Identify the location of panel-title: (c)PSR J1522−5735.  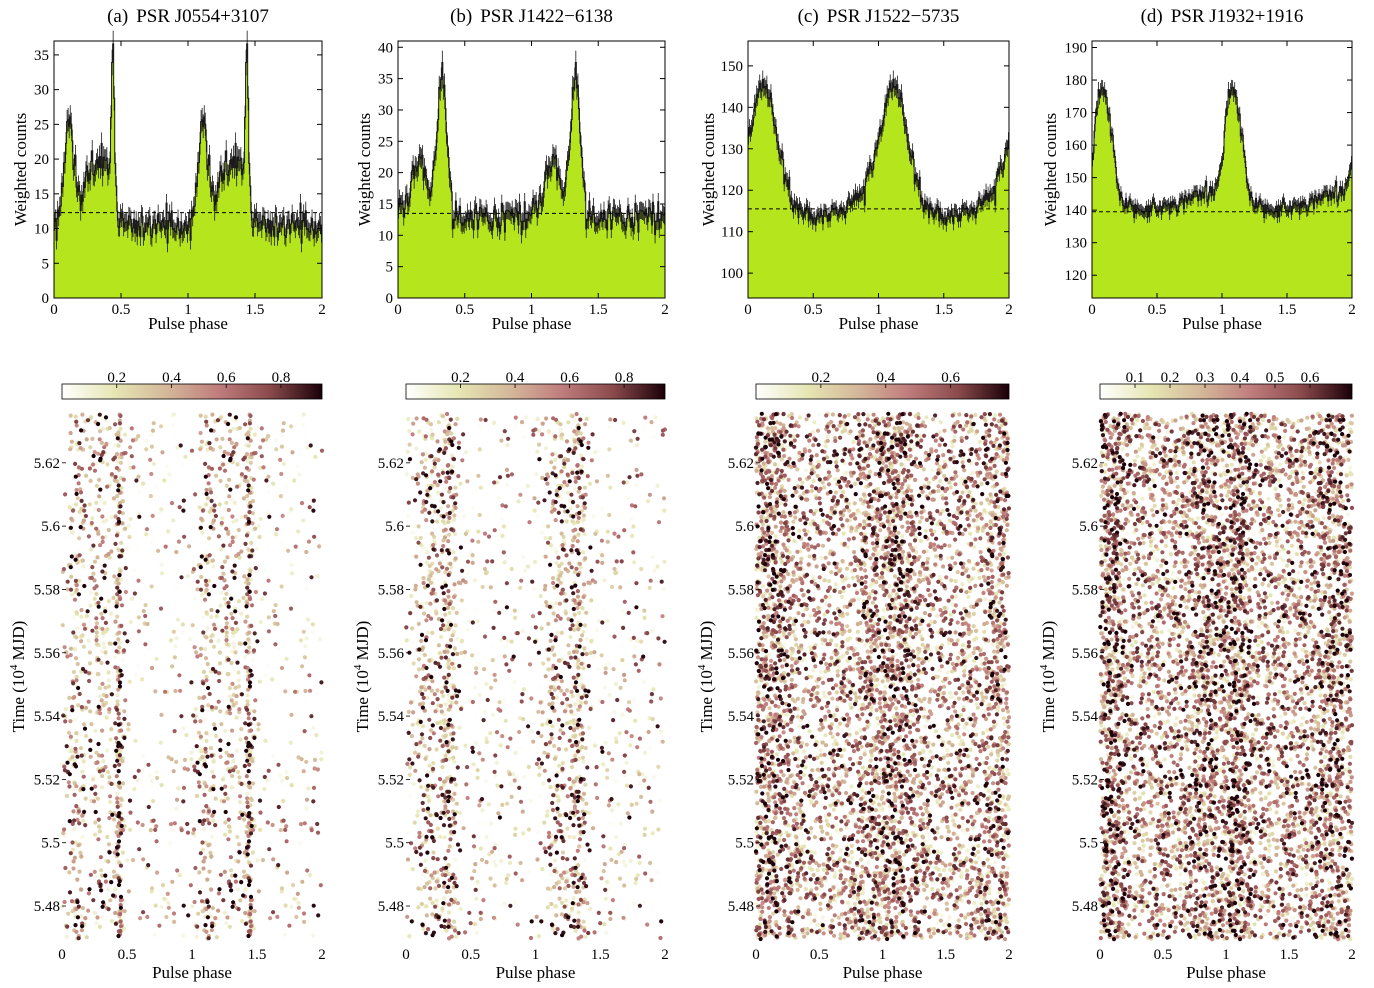
(879, 16).